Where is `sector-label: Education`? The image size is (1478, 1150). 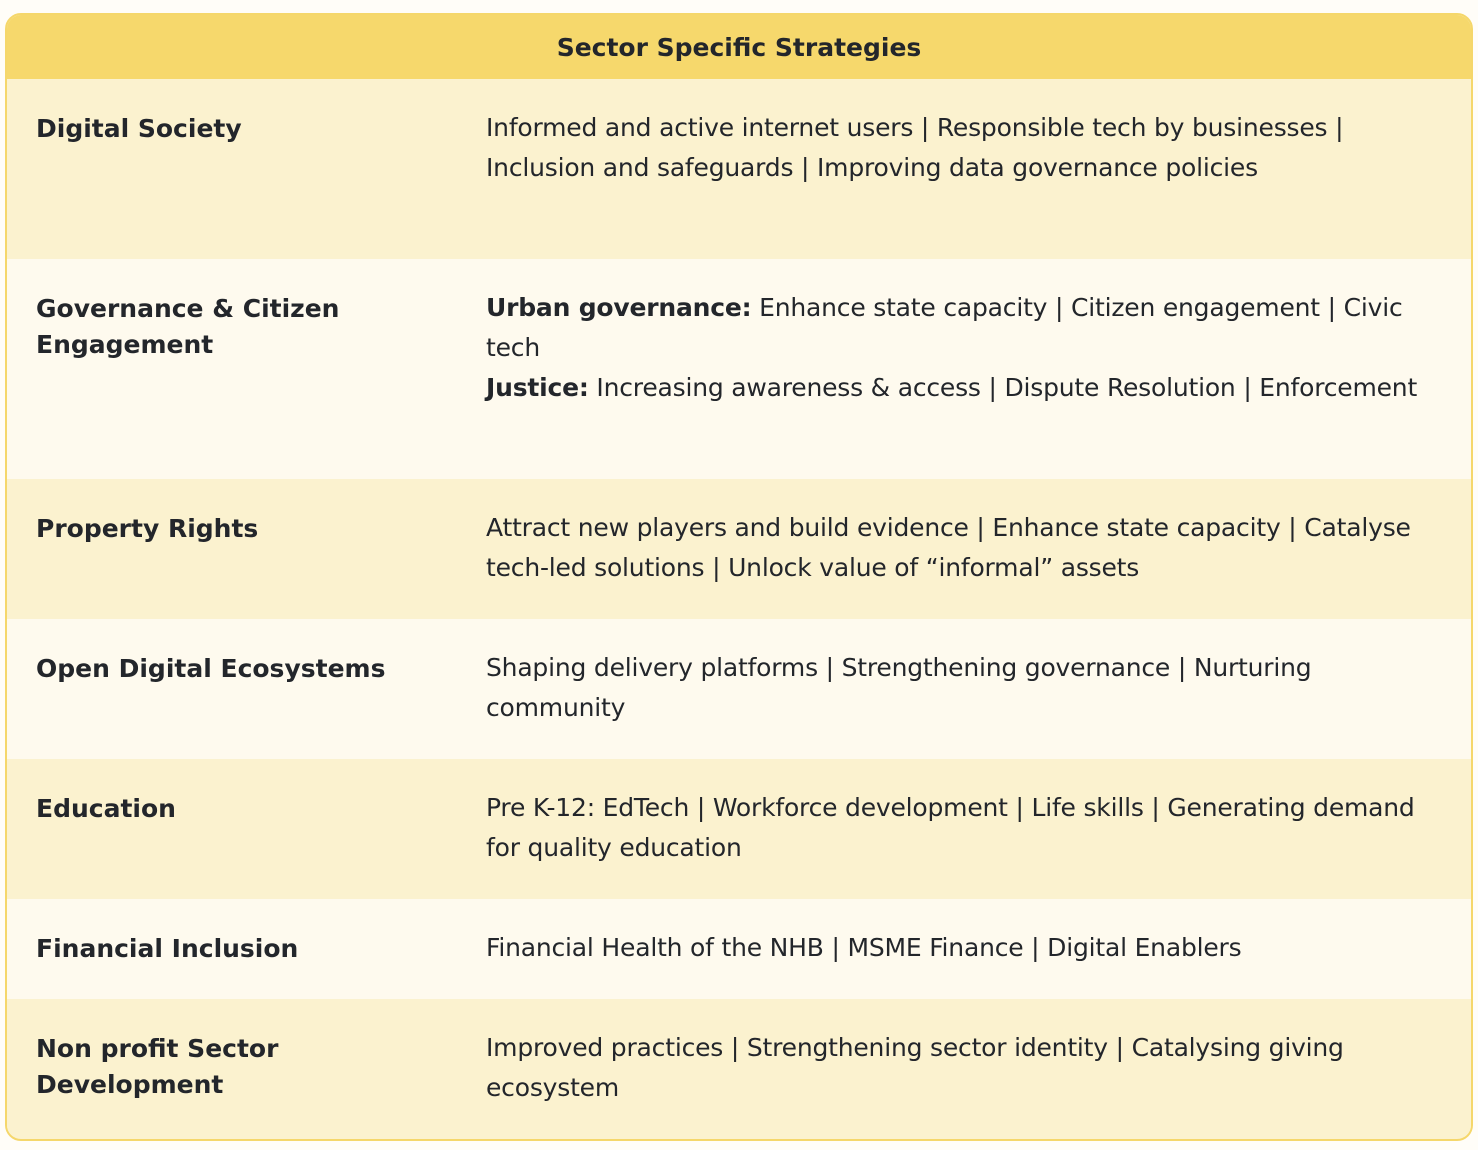
sector-label: Education is located at coordinates (106, 808).